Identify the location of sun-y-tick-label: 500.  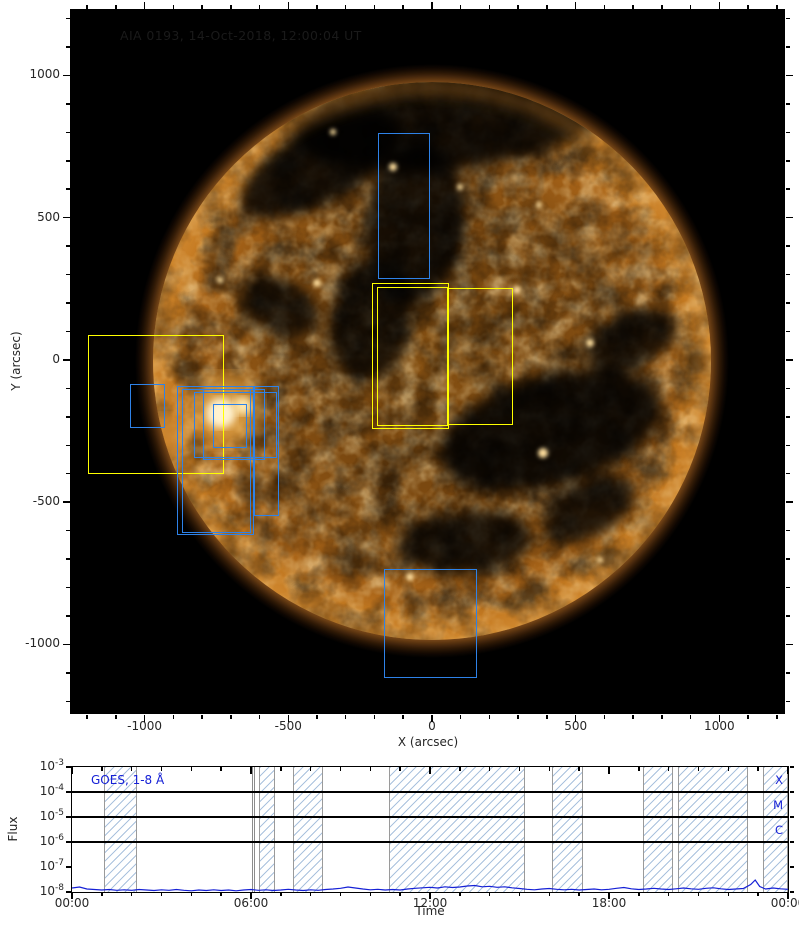
(48, 216).